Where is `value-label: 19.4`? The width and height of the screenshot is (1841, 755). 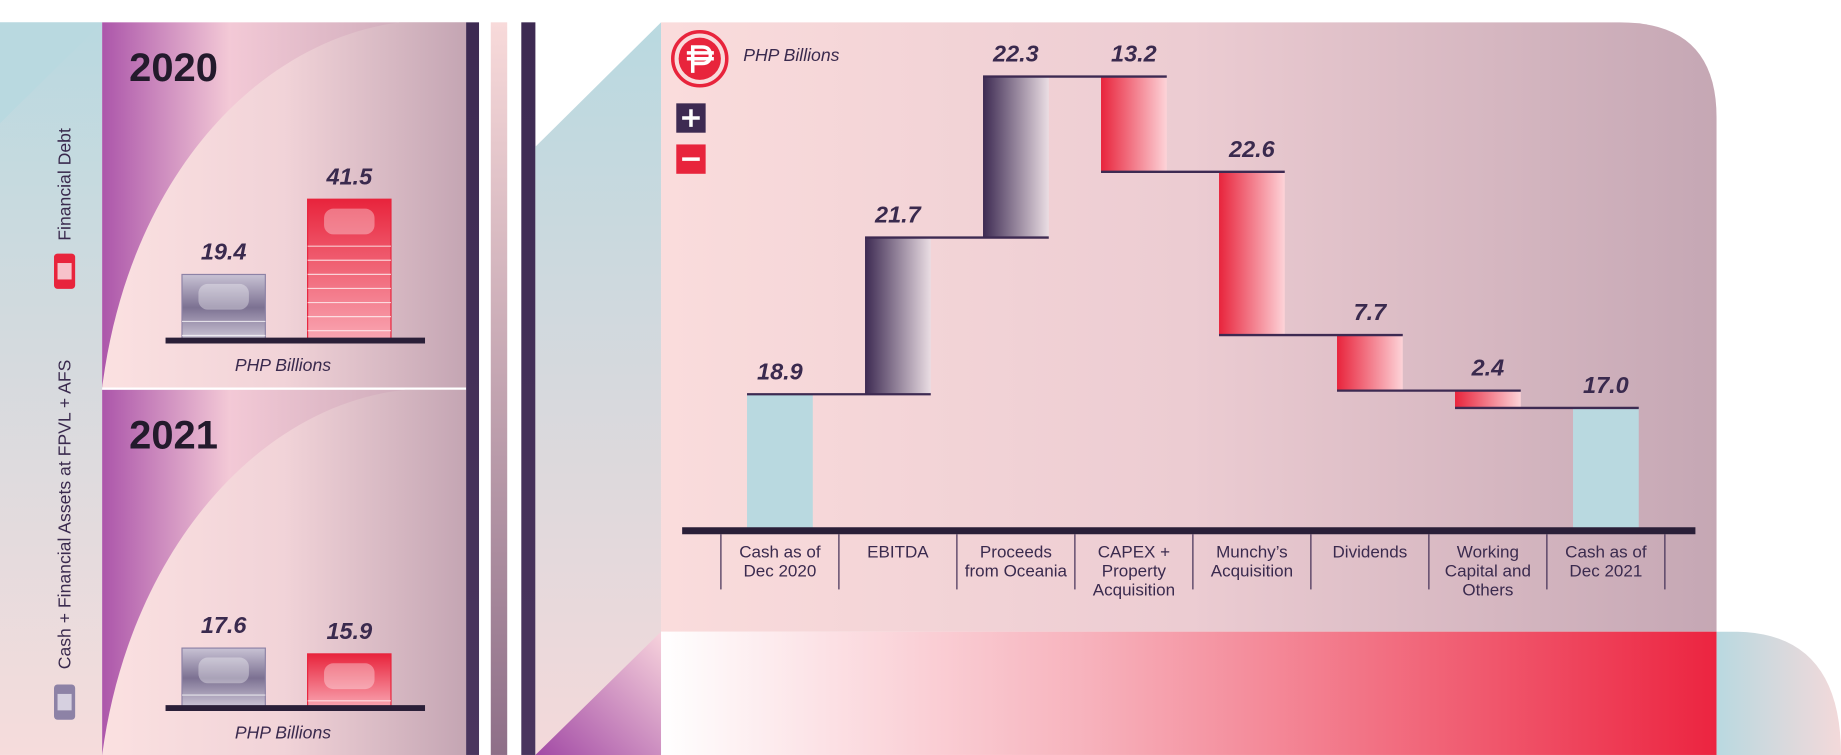 value-label: 19.4 is located at coordinates (224, 252).